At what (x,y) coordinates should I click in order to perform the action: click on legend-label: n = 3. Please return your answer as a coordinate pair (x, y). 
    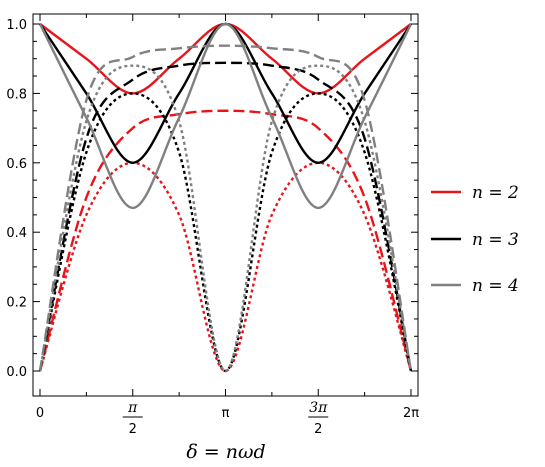
    Looking at the image, I should click on (495, 240).